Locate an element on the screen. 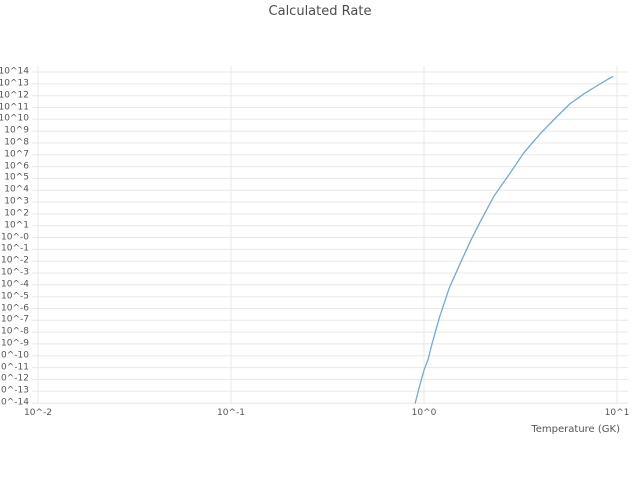  y-tick-label: 10^5 is located at coordinates (16, 177).